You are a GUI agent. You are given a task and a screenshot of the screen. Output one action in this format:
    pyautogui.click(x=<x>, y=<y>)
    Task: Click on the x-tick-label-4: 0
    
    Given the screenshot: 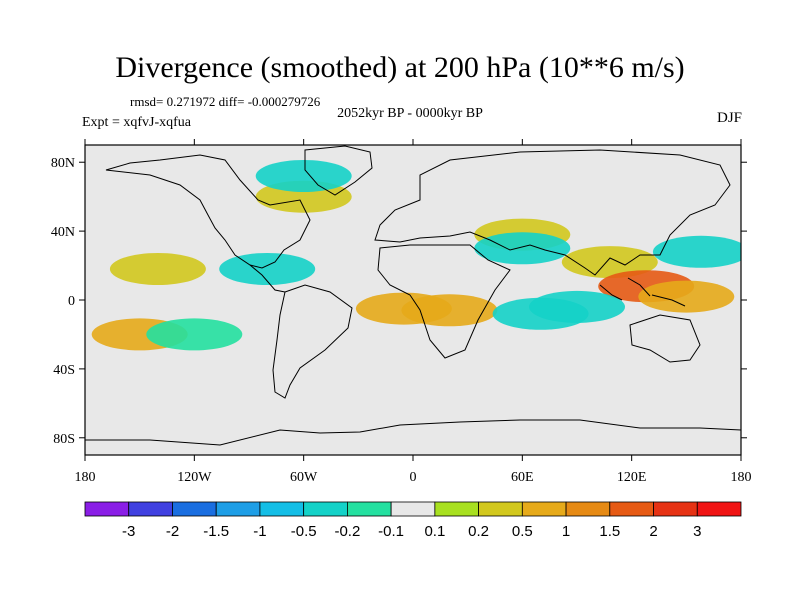 What is the action you would take?
    pyautogui.click(x=413, y=477)
    